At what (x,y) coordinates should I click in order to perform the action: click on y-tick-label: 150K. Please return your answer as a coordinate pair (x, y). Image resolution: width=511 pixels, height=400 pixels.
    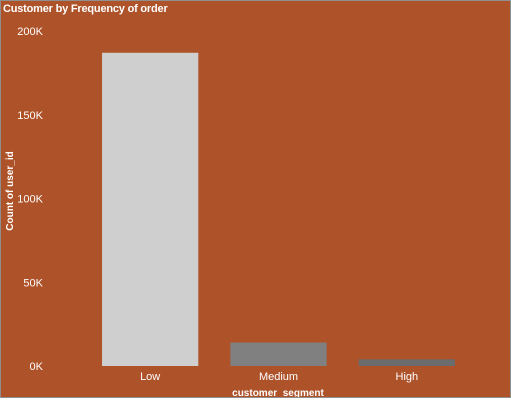
    Looking at the image, I should click on (30, 116).